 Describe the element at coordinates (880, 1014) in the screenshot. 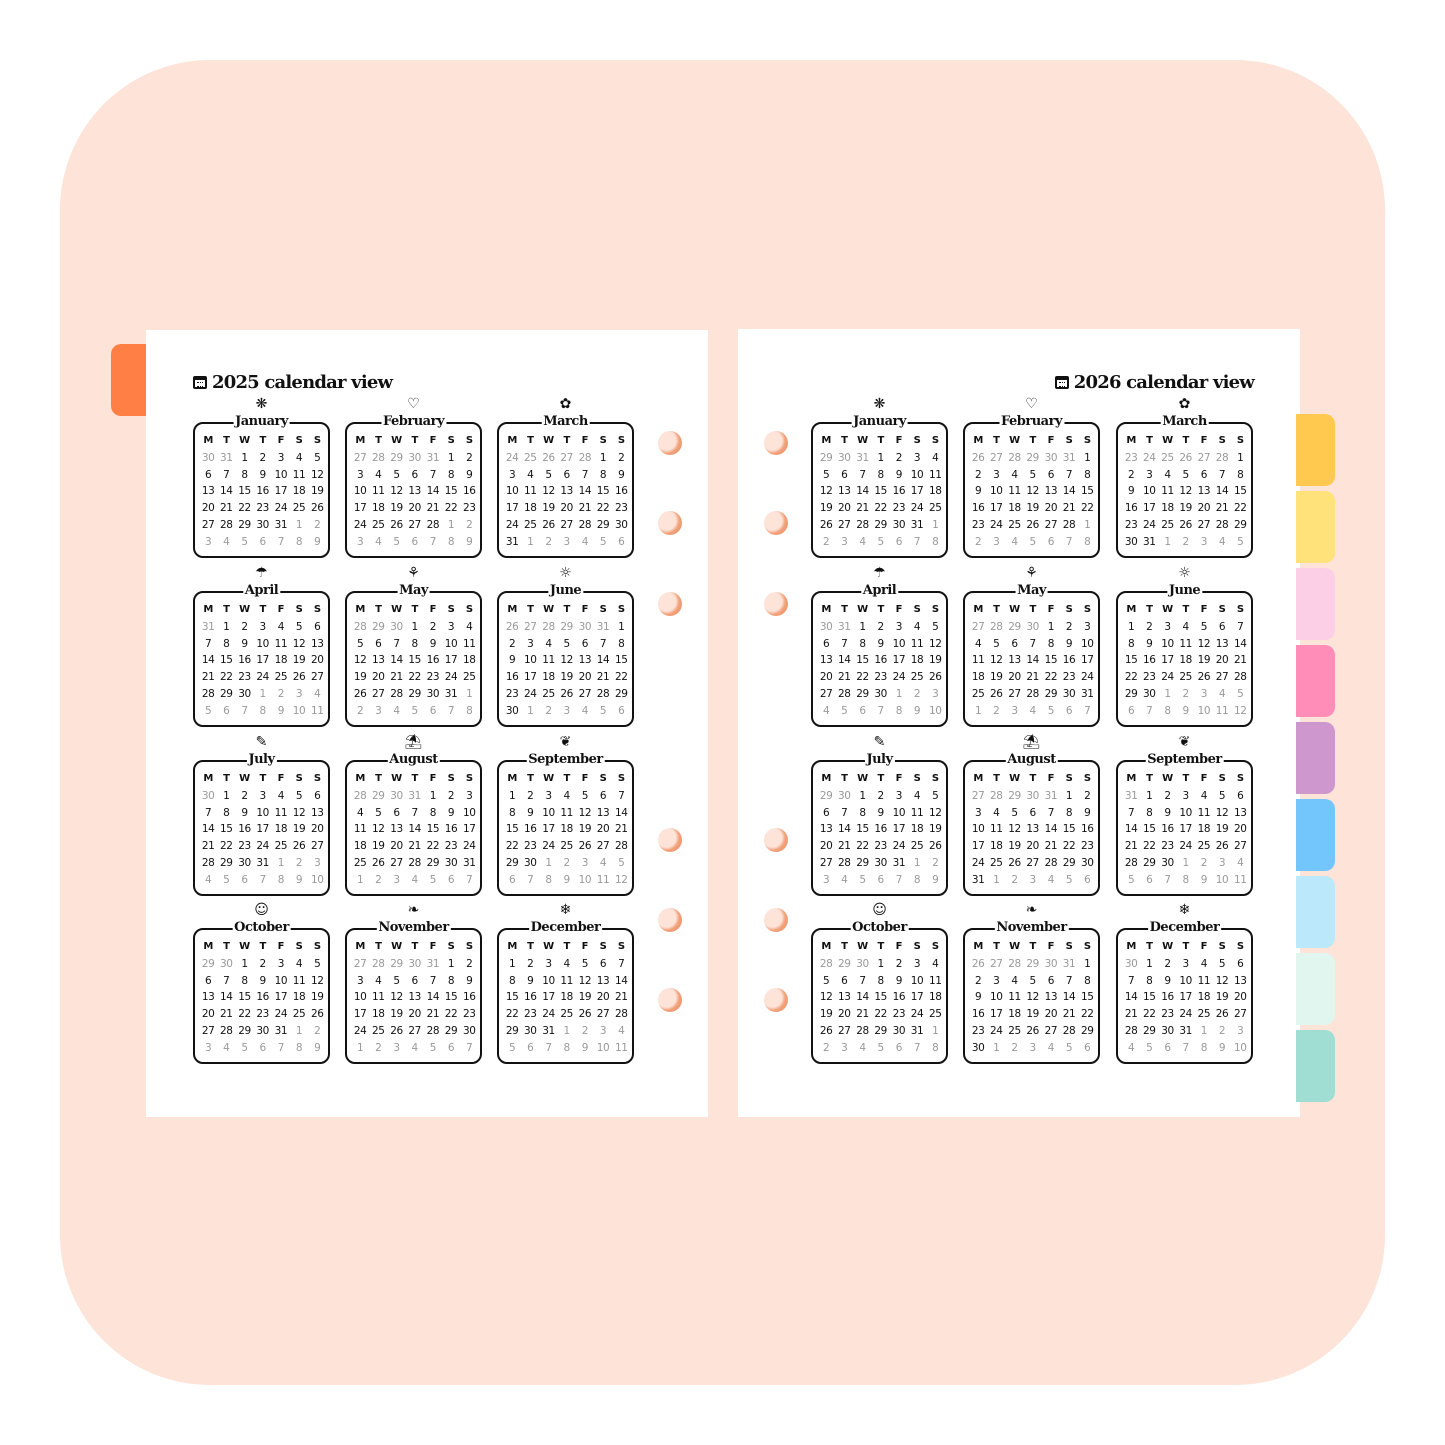

I see `day-cell: 22` at that location.